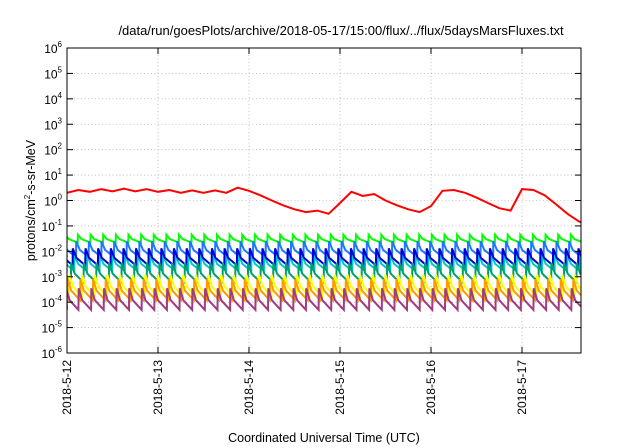  What do you see at coordinates (31, 230) in the screenshot?
I see `y-axis-label-main: protons/cm` at bounding box center [31, 230].